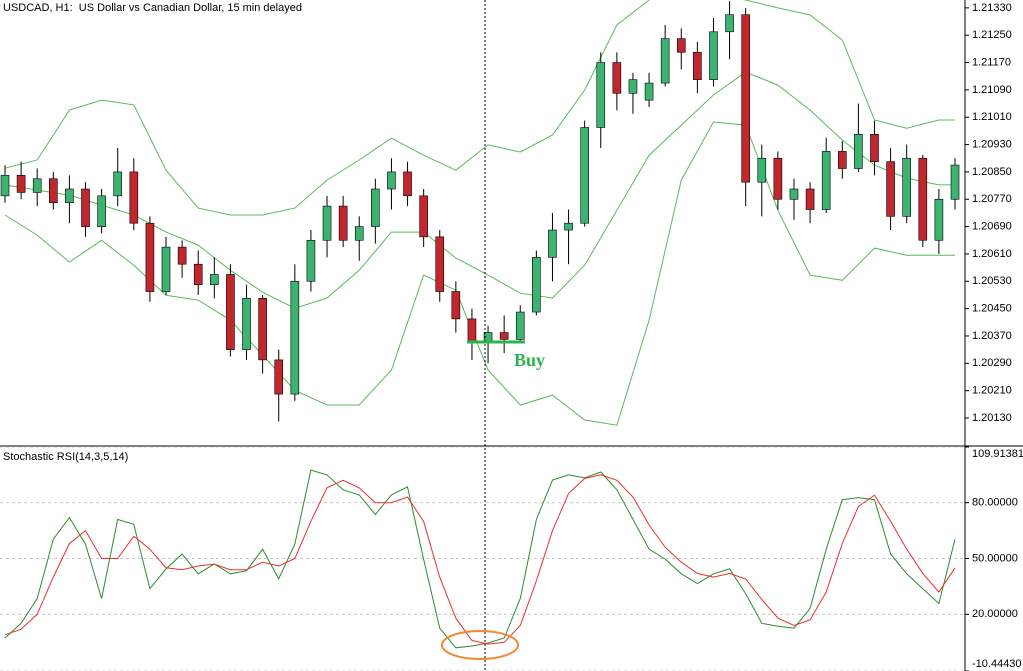 This screenshot has width=1023, height=671. What do you see at coordinates (992, 227) in the screenshot?
I see `y-tick-label: 1.20690` at bounding box center [992, 227].